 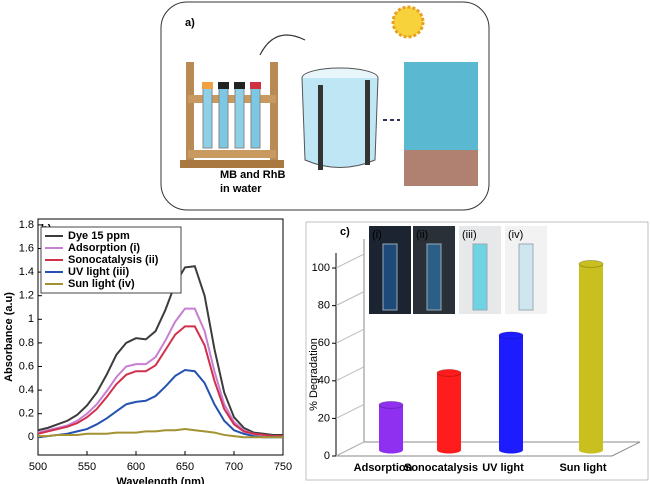 What do you see at coordinates (185, 467) in the screenshot?
I see `x-tick-label: 650` at bounding box center [185, 467].